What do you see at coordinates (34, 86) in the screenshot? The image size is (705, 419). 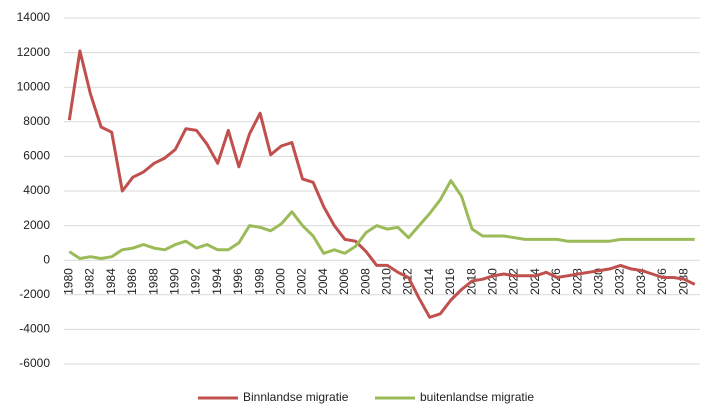 I see `y-tick-label: 10000` at bounding box center [34, 86].